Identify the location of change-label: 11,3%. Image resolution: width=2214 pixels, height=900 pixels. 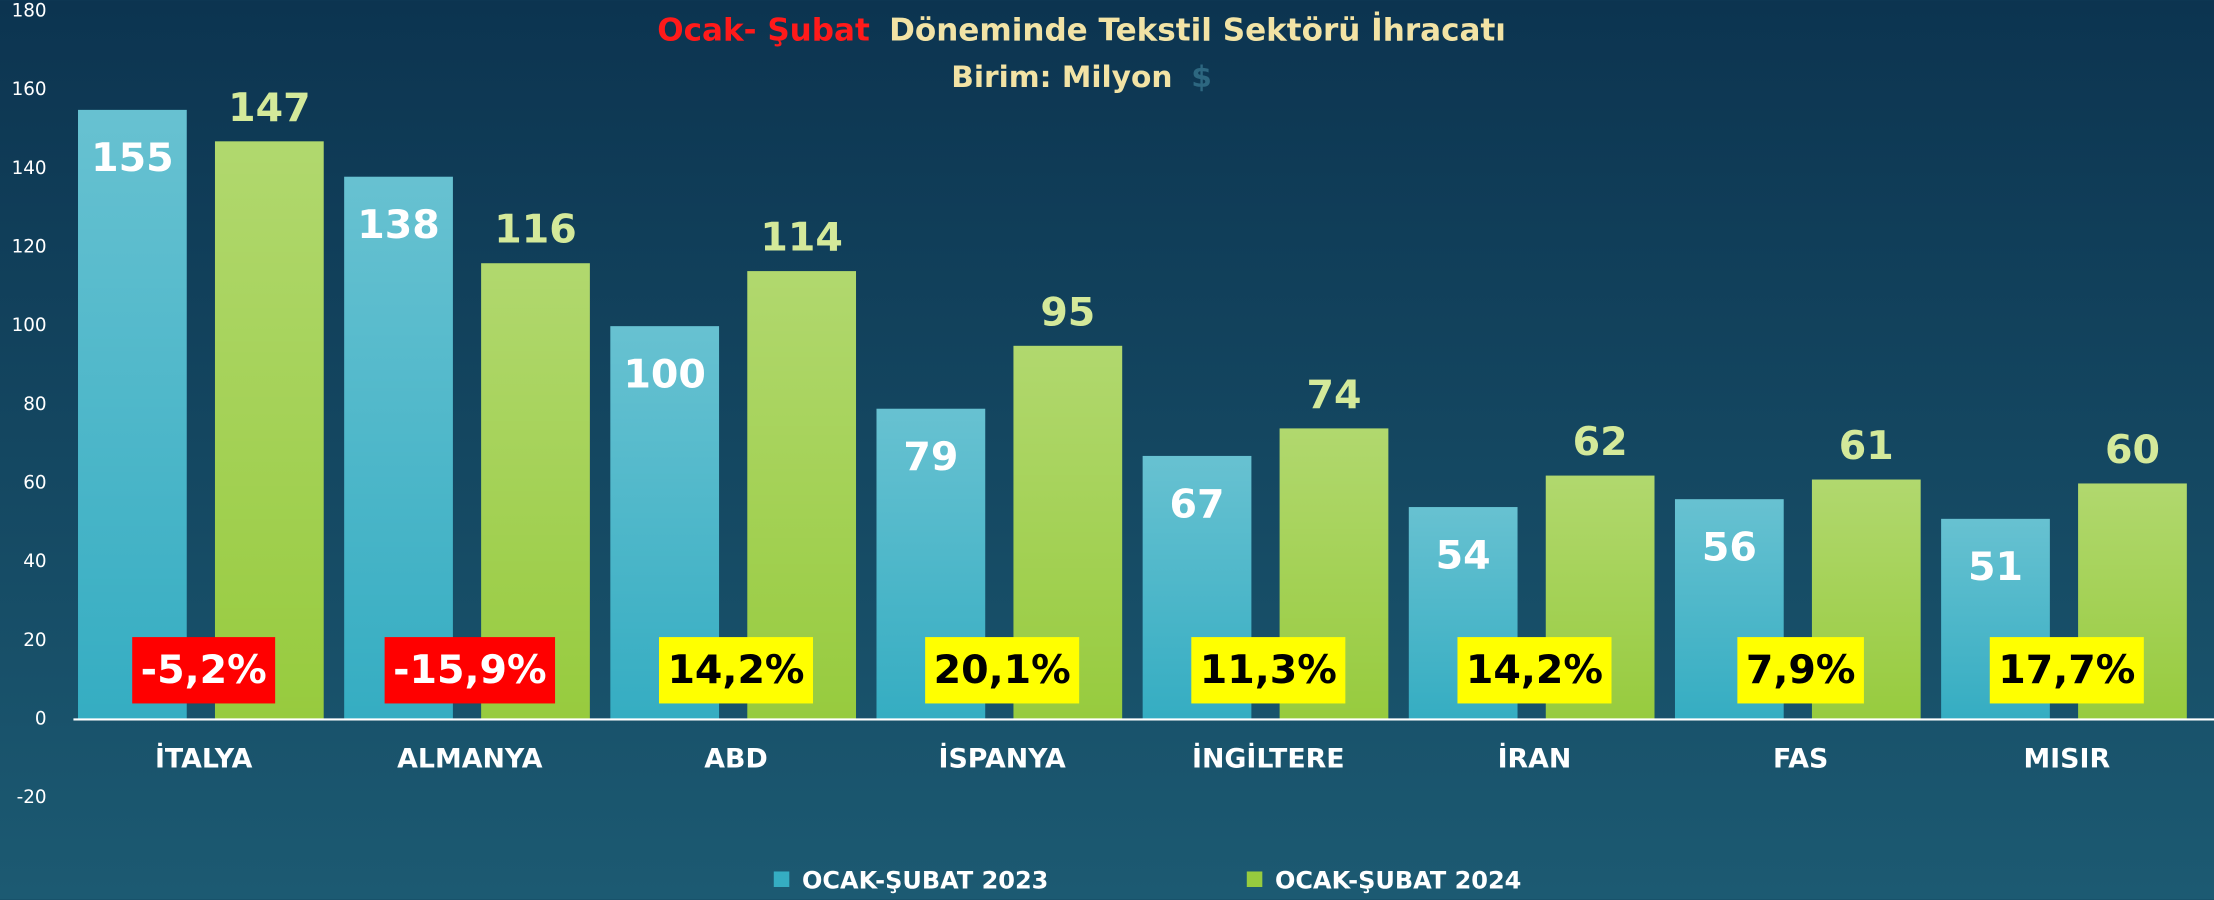
(1268, 670).